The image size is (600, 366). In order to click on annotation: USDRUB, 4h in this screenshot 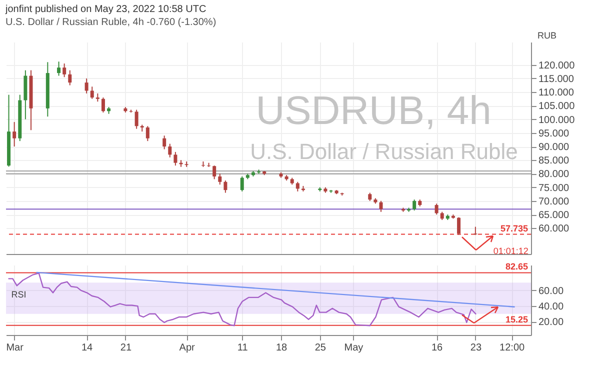, I will do `click(374, 110)`.